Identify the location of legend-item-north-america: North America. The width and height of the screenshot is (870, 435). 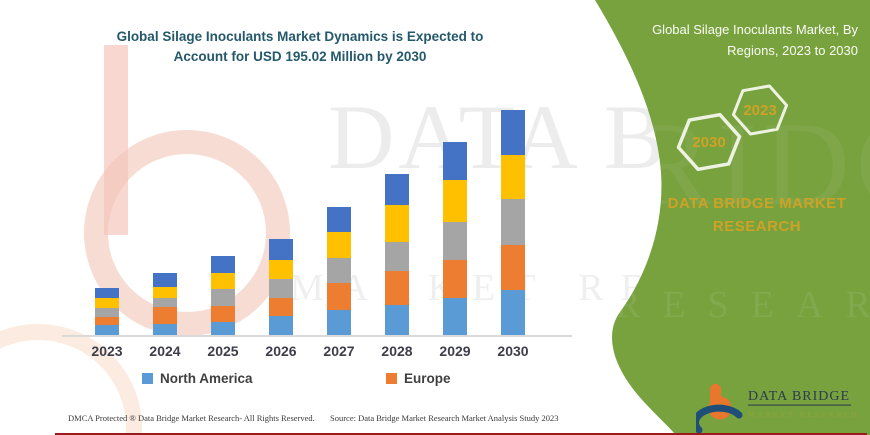
(197, 378).